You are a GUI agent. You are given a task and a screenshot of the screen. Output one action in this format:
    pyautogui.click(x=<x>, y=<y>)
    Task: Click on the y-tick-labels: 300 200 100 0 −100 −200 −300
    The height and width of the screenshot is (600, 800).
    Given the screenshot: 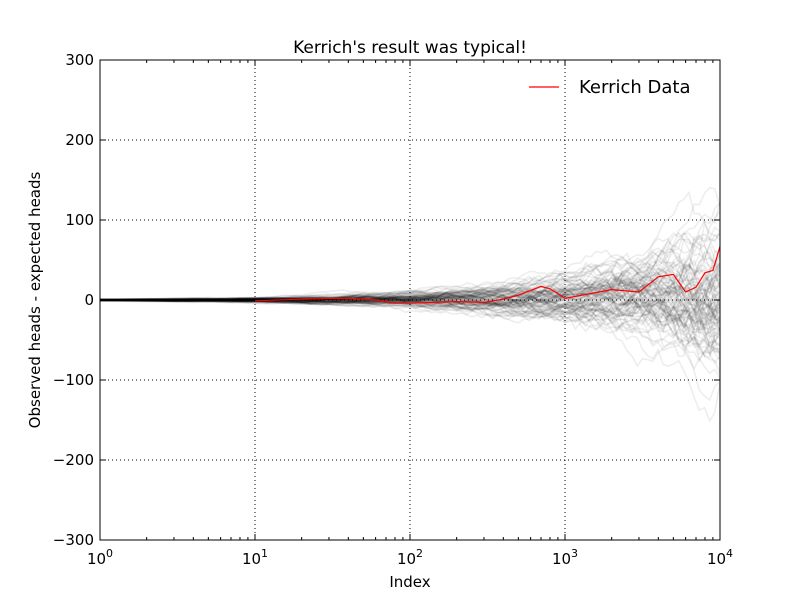 What is the action you would take?
    pyautogui.click(x=73, y=300)
    